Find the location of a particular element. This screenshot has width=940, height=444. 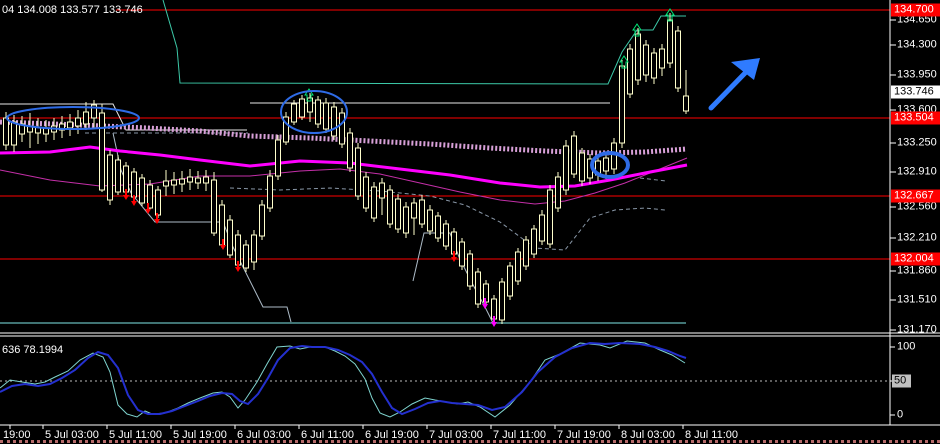

price-axis-label: 133.950 is located at coordinates (917, 74).